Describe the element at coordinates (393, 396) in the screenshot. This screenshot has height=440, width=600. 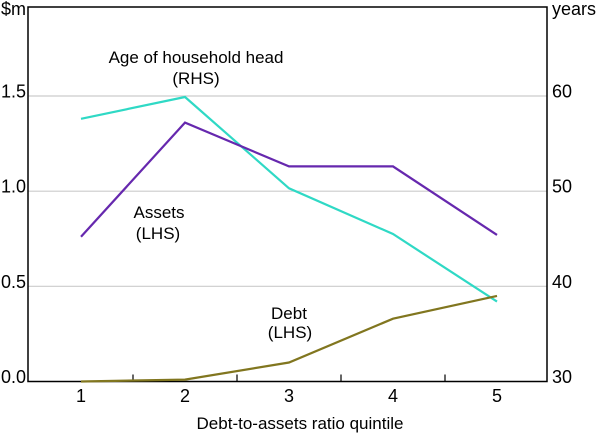
I see `x-tick-label: 4` at that location.